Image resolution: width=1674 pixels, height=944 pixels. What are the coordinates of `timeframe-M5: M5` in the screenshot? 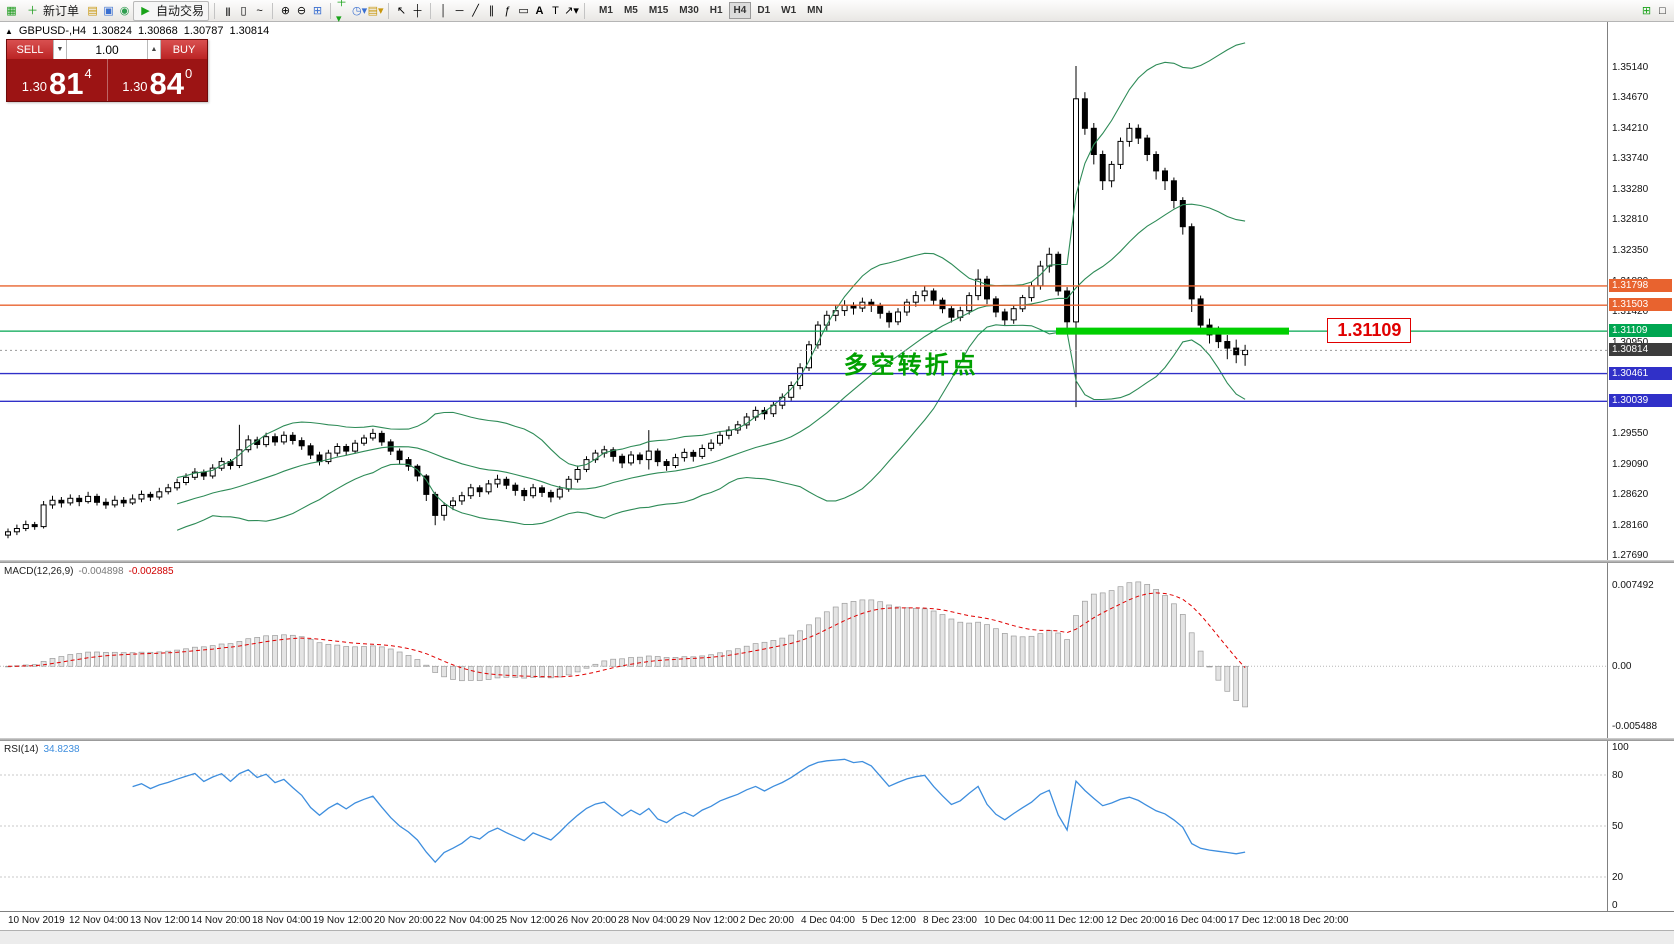 It's located at (631, 10).